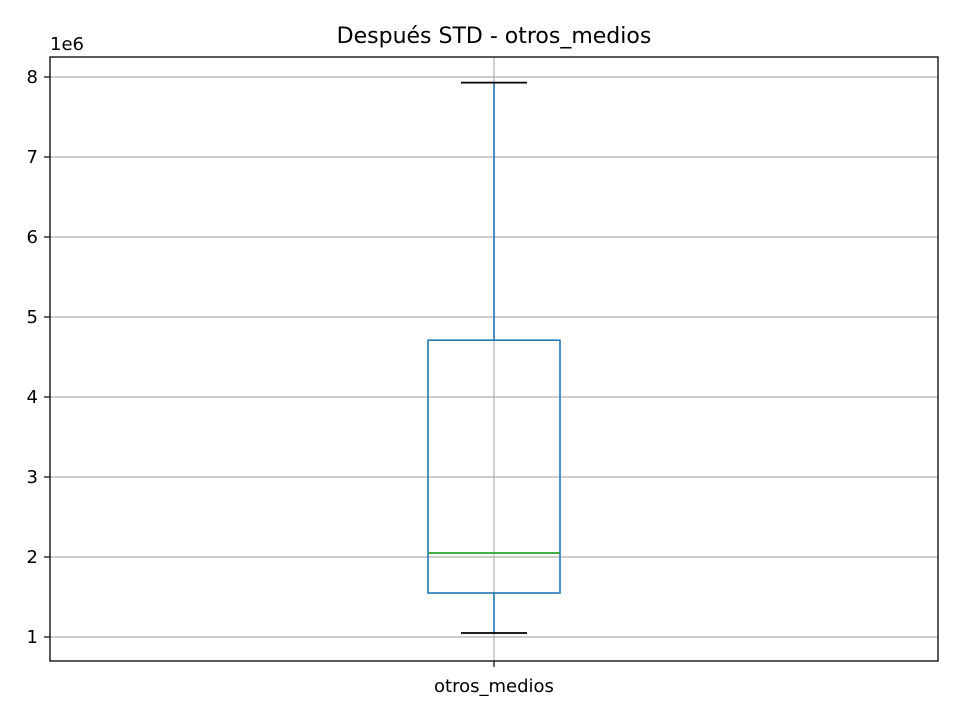 The image size is (960, 720). I want to click on y-tick-label: 4, so click(32, 397).